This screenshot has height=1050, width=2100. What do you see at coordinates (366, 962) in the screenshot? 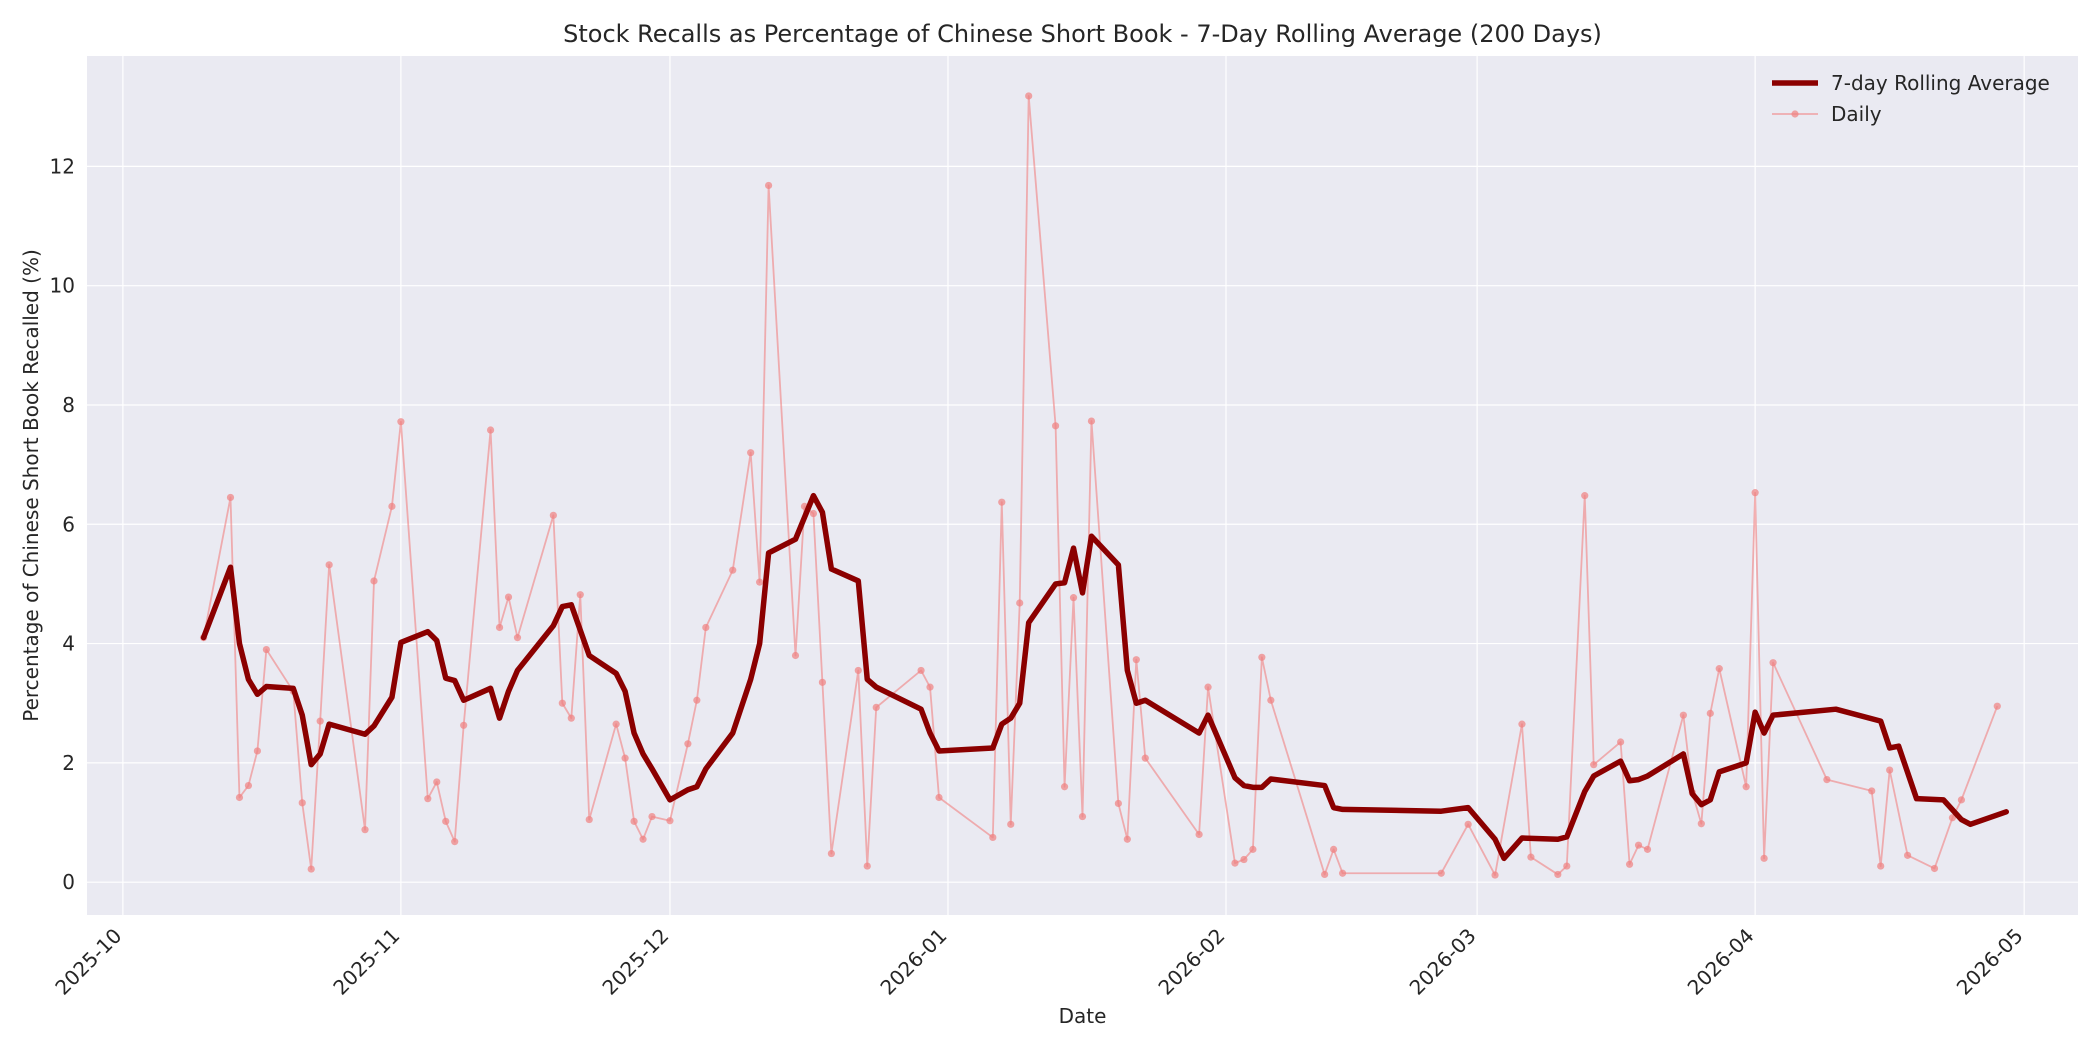
I see `x-tick-label: 2025-11` at bounding box center [366, 962].